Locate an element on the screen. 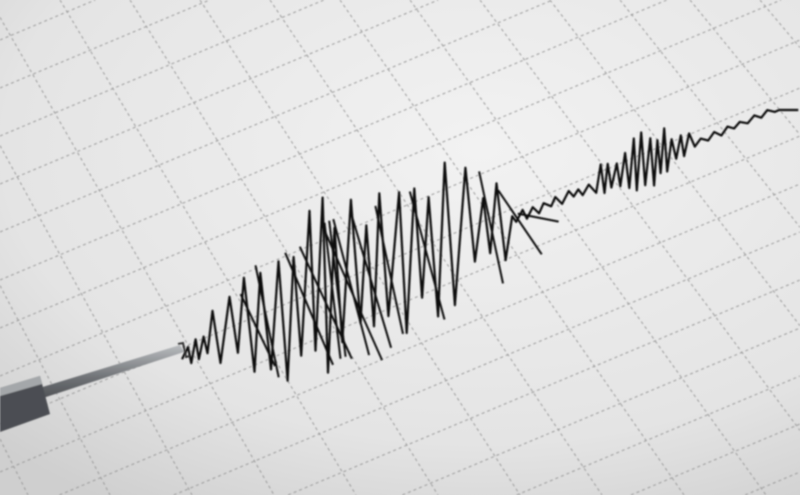 Image resolution: width=800 pixels, height=495 pixels. needle-tip is located at coordinates (184, 350).